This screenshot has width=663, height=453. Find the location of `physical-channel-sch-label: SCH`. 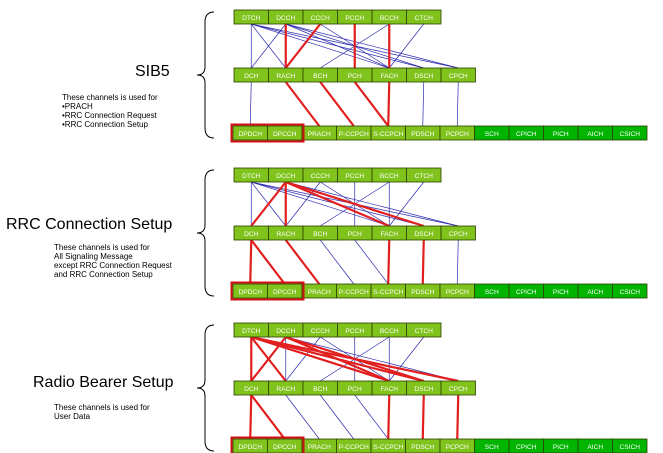

physical-channel-sch-label: SCH is located at coordinates (492, 447).